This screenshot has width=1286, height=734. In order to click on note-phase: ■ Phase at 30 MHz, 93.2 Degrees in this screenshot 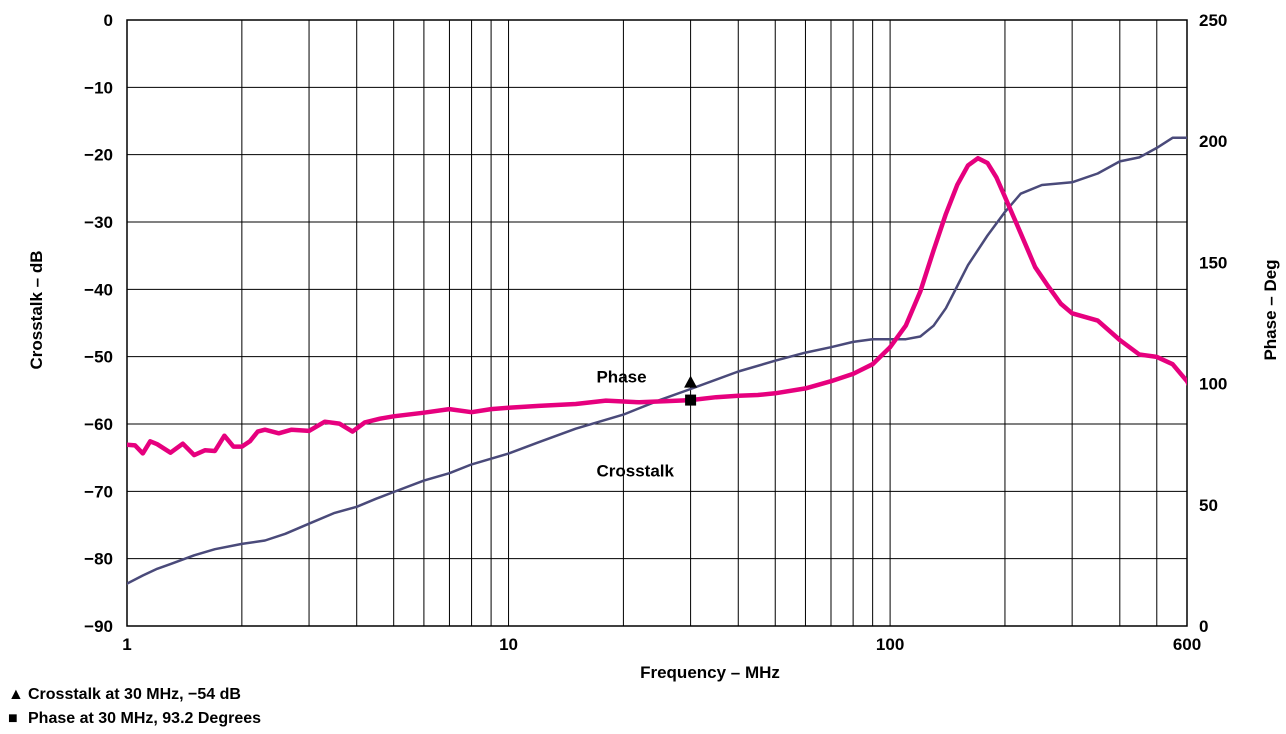, I will do `click(134, 719)`.